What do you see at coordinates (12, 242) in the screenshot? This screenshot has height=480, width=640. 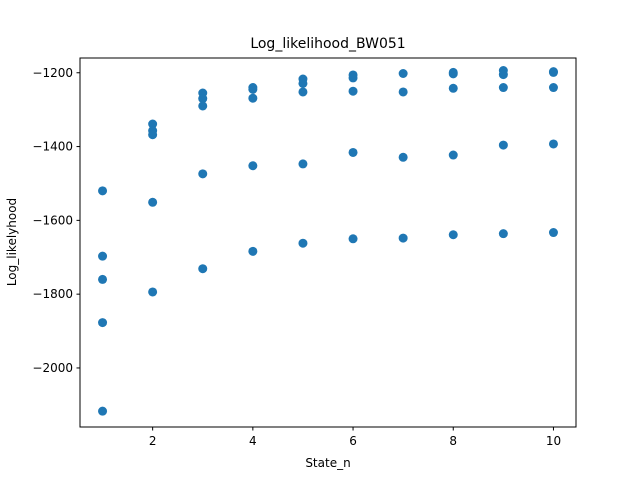 I see `y-axis-label: Log_likelyhood` at bounding box center [12, 242].